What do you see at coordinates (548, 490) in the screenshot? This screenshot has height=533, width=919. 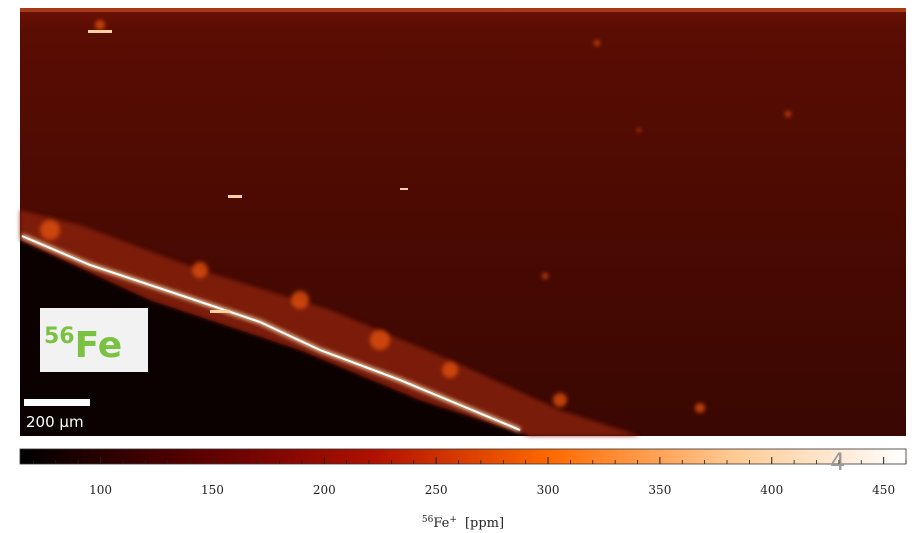 I see `tick-label: 300` at bounding box center [548, 490].